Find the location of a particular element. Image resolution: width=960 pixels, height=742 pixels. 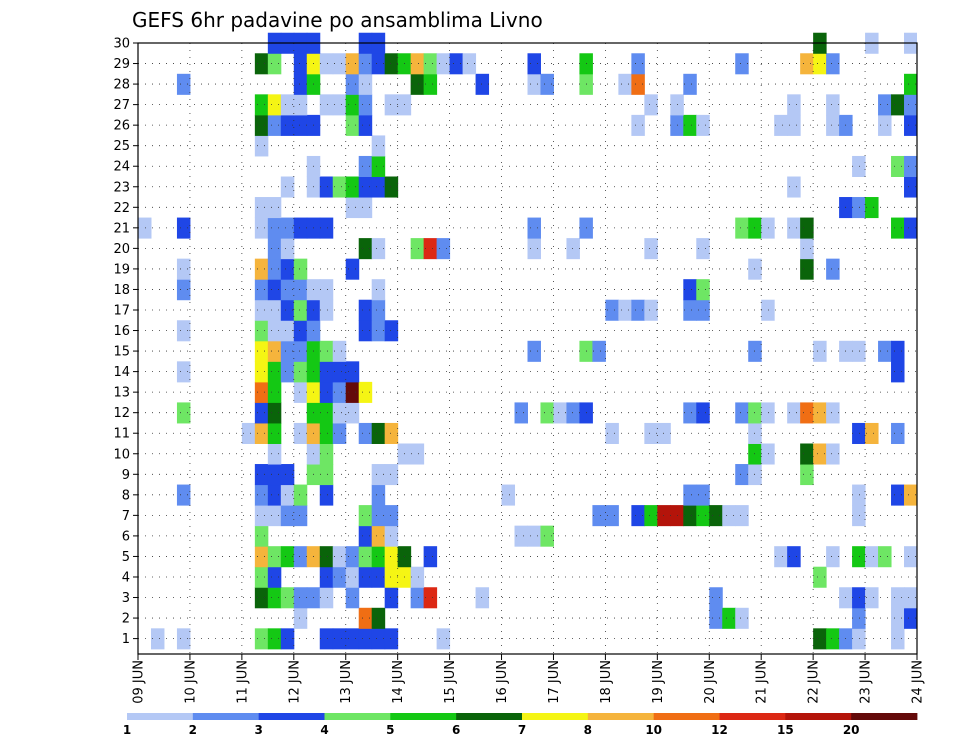

y-tick-label: 25 is located at coordinates (121, 146).